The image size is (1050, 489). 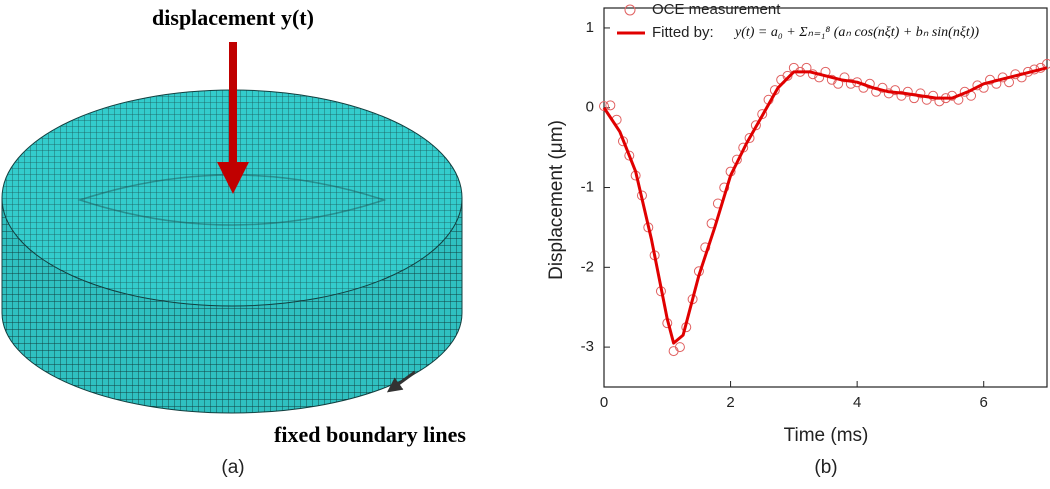 I want to click on y-tick-label: 0, so click(x=590, y=107).